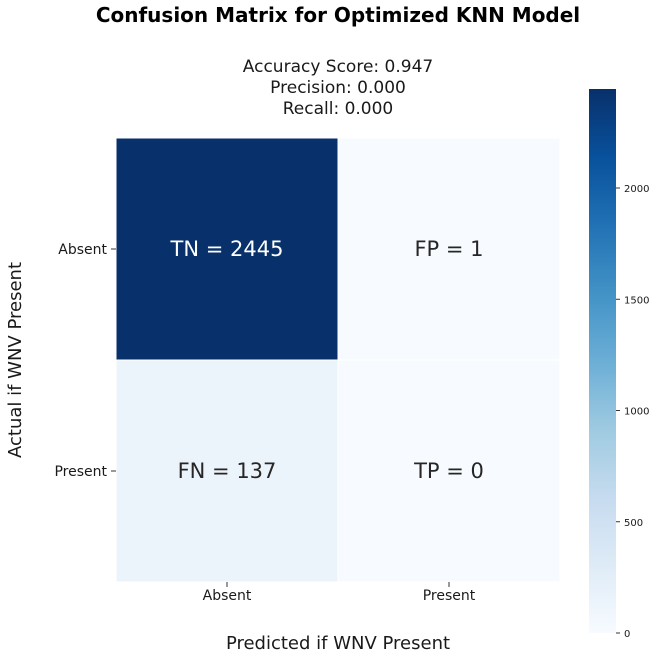 This screenshot has width=656, height=660. What do you see at coordinates (339, 593) in the screenshot?
I see `x-tick-labels: Absent Present` at bounding box center [339, 593].